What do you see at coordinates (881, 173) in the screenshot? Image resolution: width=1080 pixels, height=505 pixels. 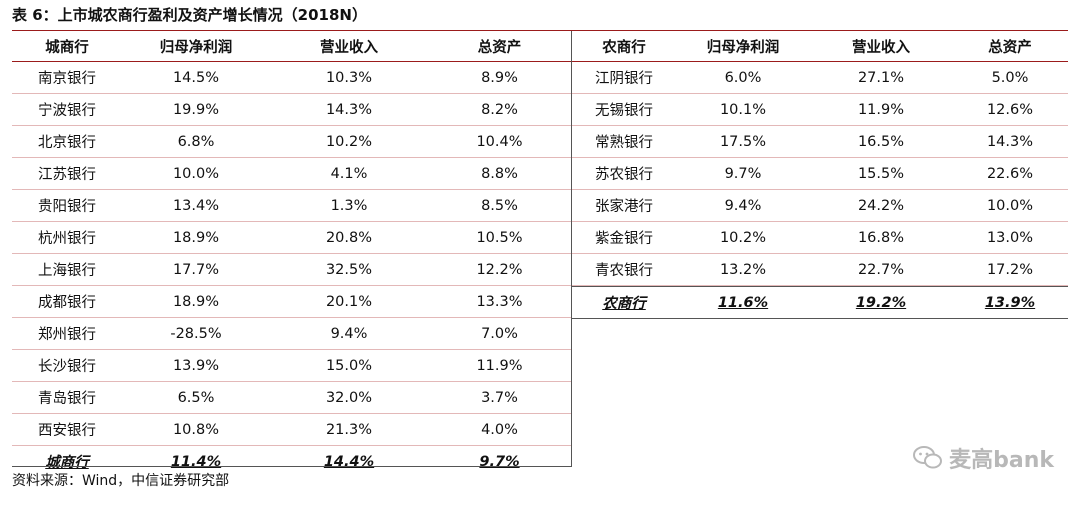 I see `value-cell: 15.5%` at bounding box center [881, 173].